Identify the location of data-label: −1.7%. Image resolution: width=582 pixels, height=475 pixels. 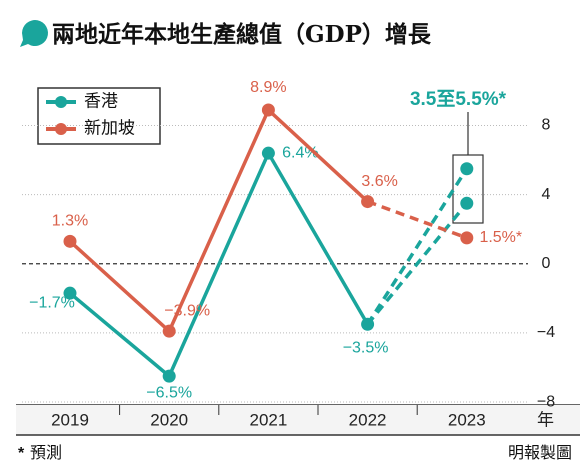
(52, 302).